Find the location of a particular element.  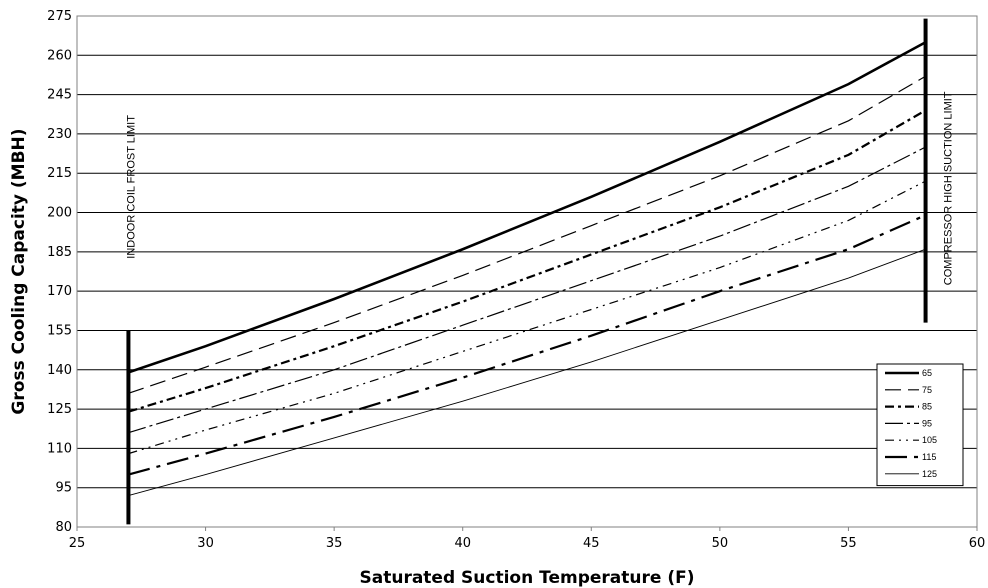

legend: 65 75 85 95 105 115 125 is located at coordinates (920, 425).